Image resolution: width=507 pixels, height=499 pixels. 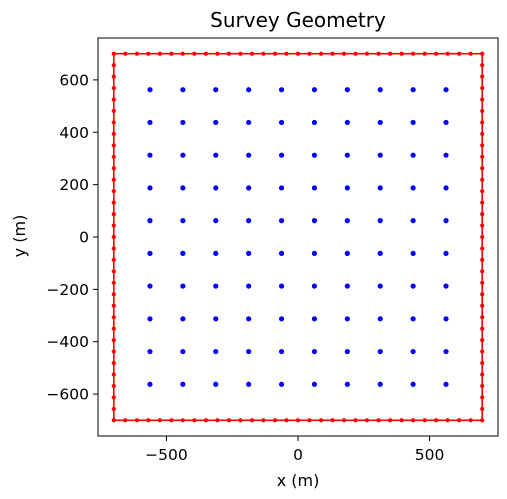 What do you see at coordinates (298, 20) in the screenshot?
I see `chart-title: Survey Geometry` at bounding box center [298, 20].